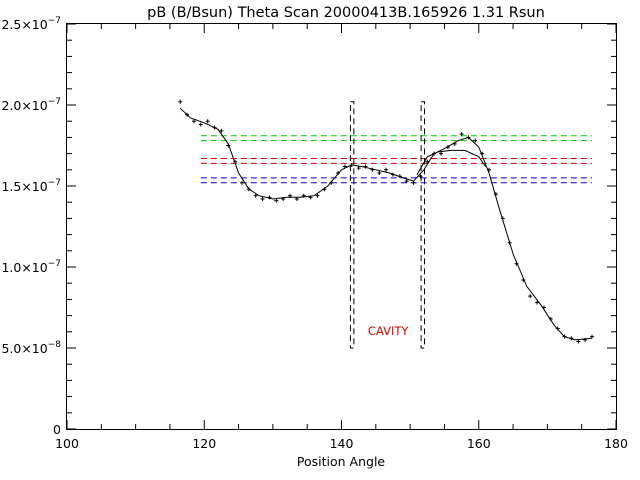 The height and width of the screenshot is (480, 640). I want to click on y-tick-label: 1.0×10−7, so click(31, 267).